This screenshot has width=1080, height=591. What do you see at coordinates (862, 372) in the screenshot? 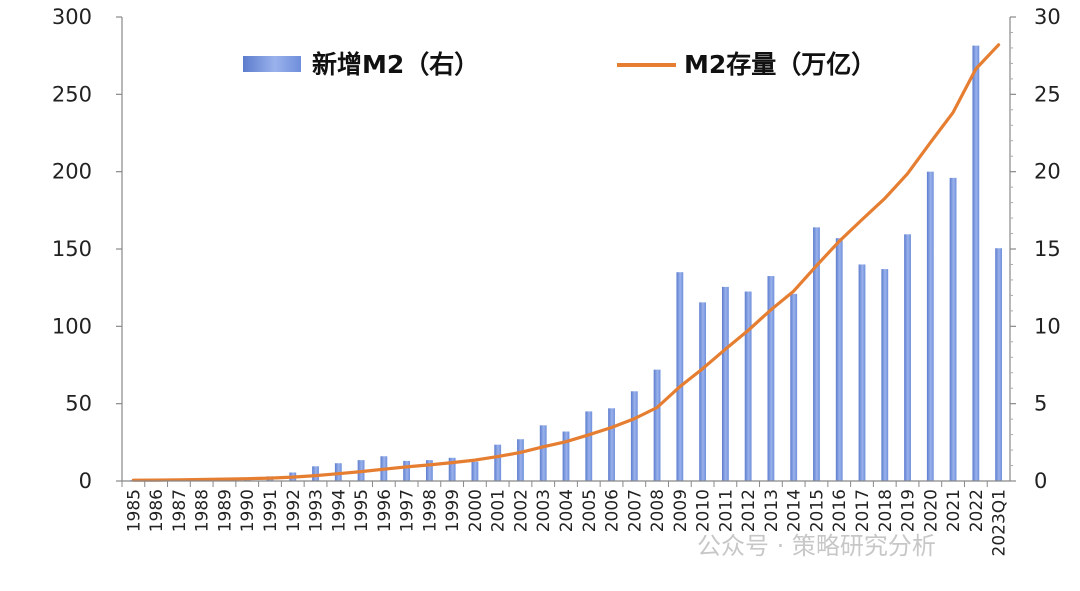
I see `bar-2017` at bounding box center [862, 372].